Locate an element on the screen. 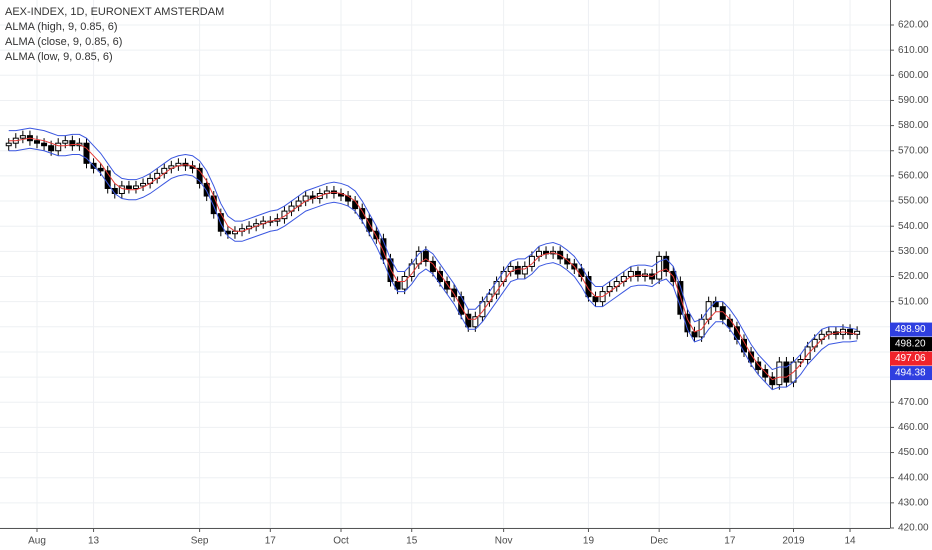 Image resolution: width=932 pixels, height=550 pixels. y-tick-label: 510.00 is located at coordinates (913, 301).